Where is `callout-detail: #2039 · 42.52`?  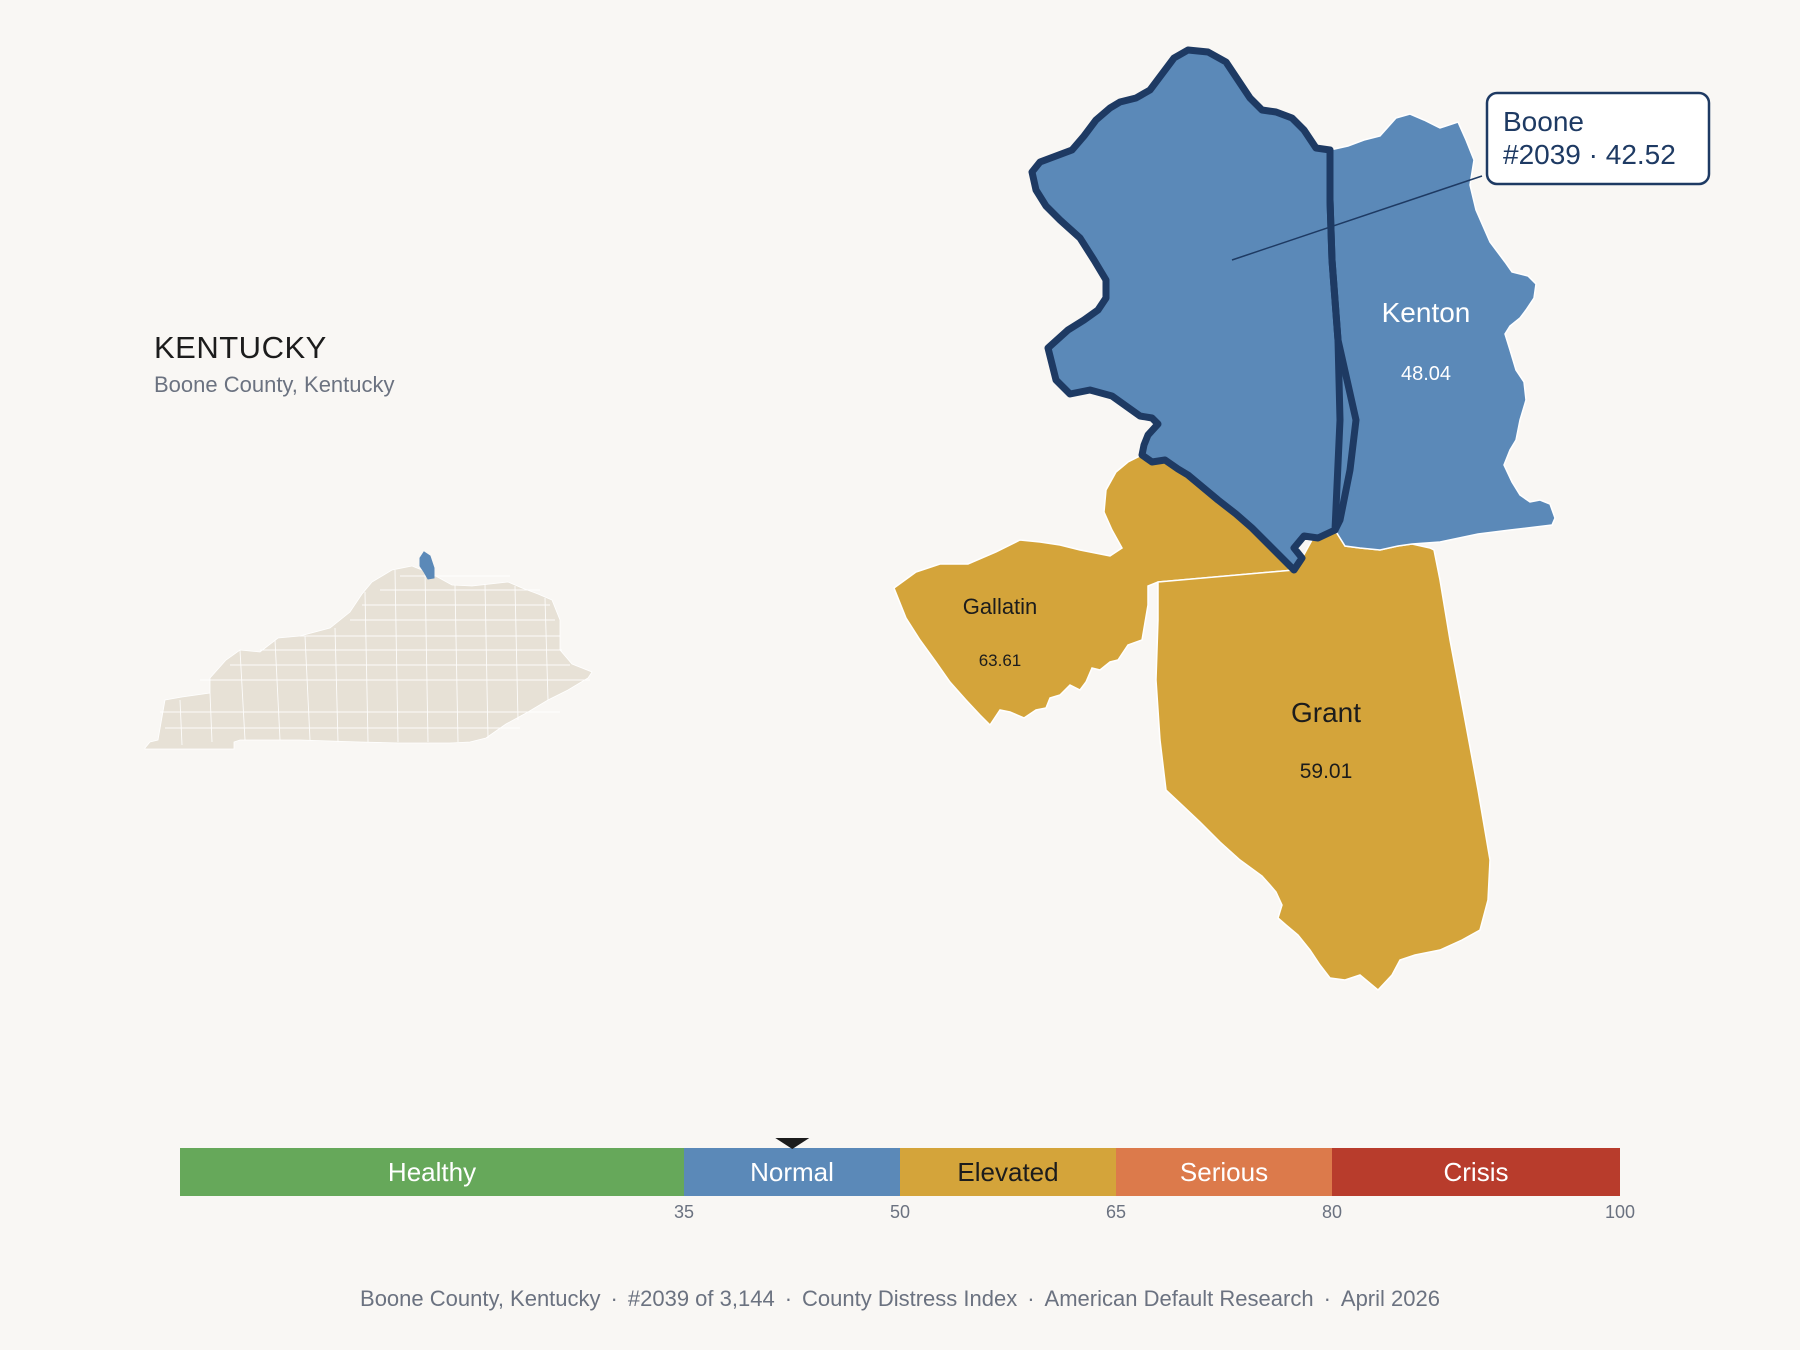
callout-detail: #2039 · 42.52 is located at coordinates (1589, 154).